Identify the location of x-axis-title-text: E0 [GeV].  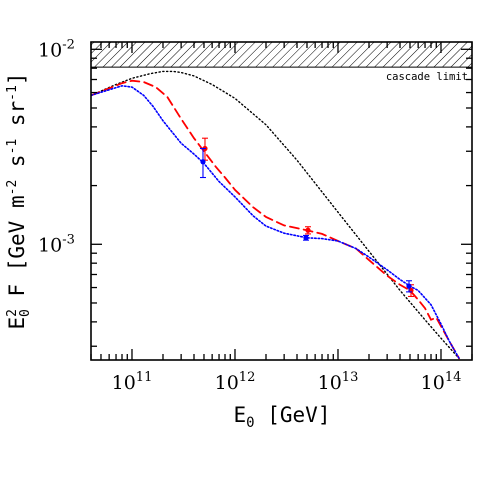
(282, 417).